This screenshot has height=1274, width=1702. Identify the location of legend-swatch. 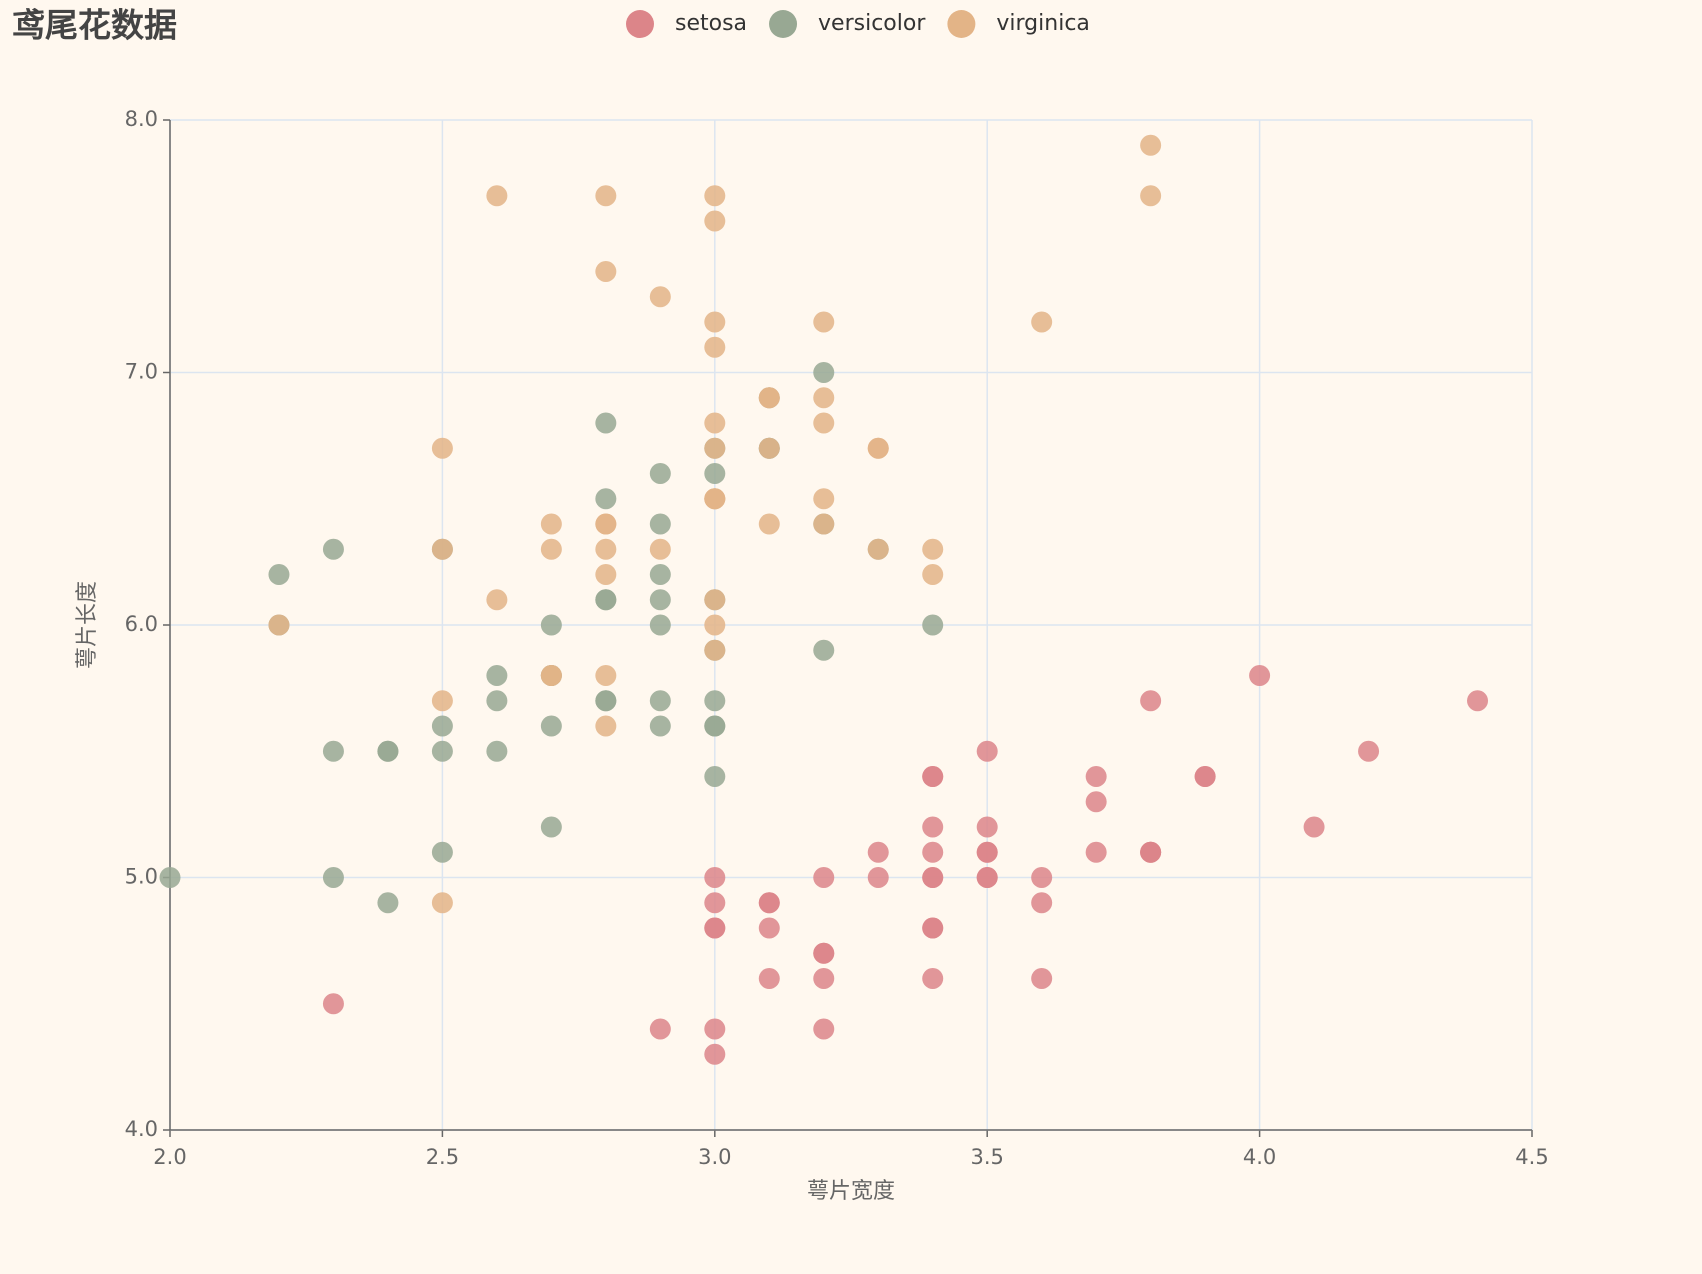
(640, 24).